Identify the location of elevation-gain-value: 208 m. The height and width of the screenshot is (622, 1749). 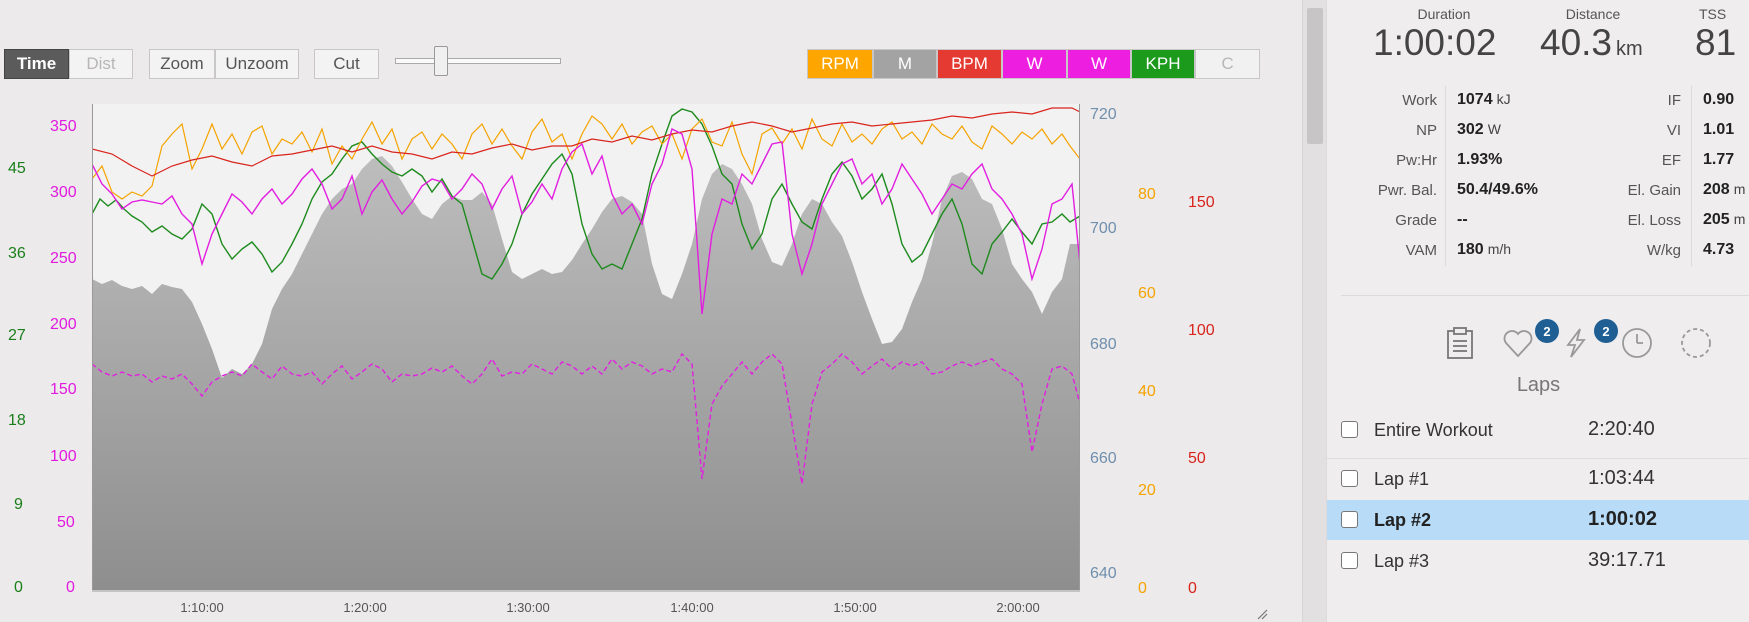
(1724, 189).